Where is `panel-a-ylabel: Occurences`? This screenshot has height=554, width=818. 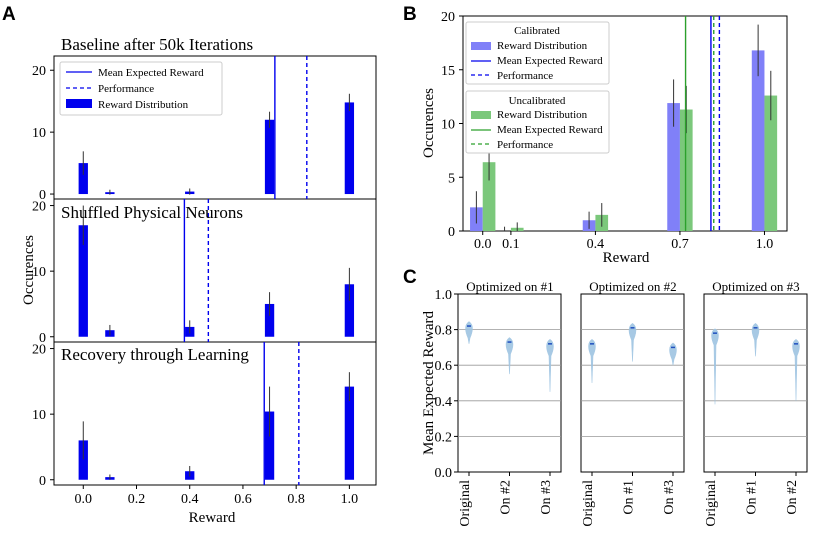
panel-a-ylabel: Occurences is located at coordinates (29, 270).